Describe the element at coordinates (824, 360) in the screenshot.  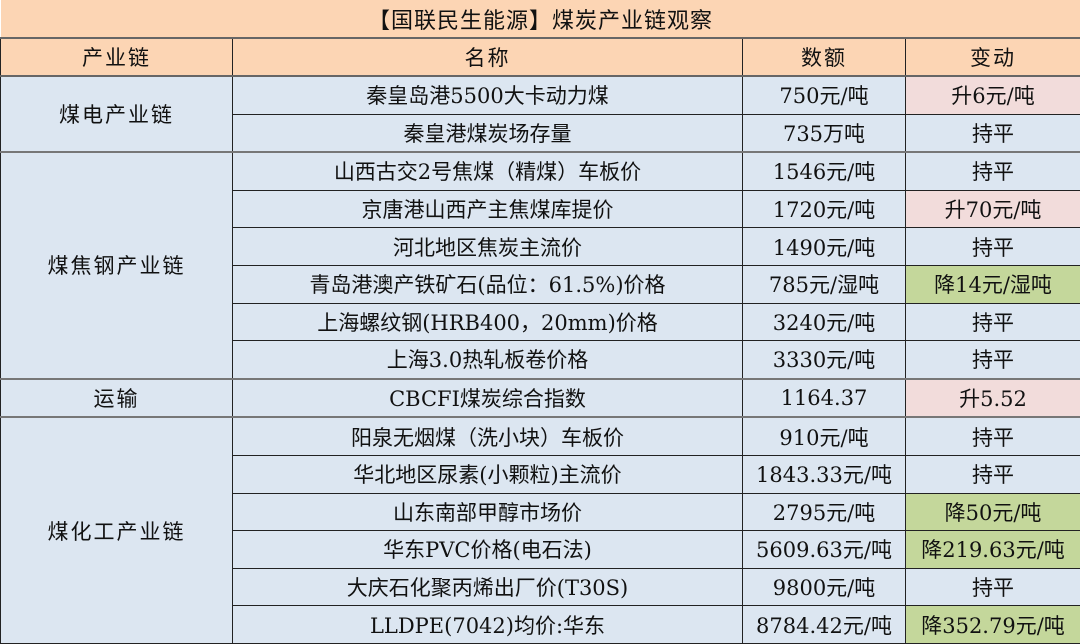
I see `item-value: 3330元/吨` at that location.